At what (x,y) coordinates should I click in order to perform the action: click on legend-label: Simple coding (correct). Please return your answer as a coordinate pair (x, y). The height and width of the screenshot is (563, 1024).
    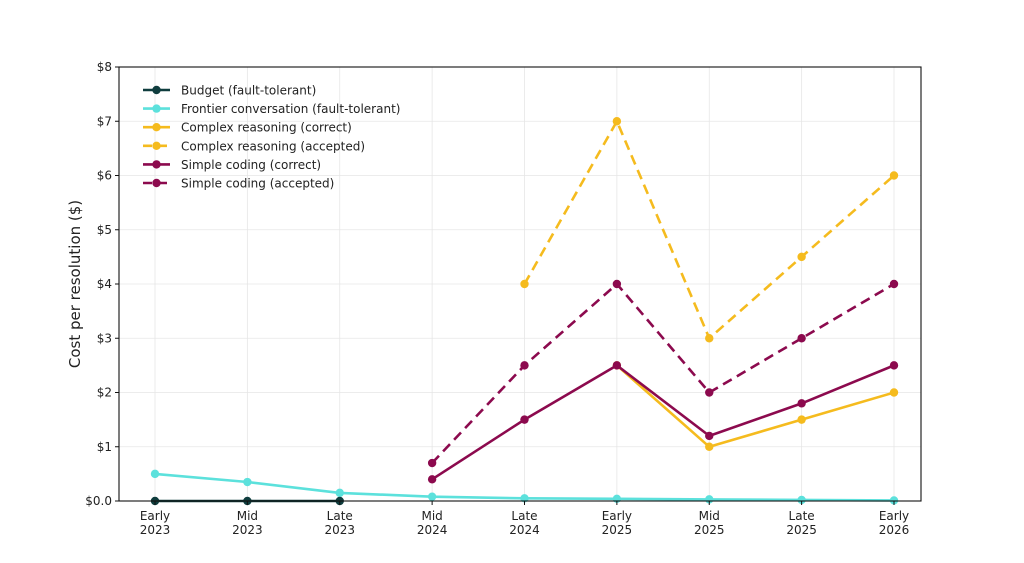
    Looking at the image, I should click on (251, 165).